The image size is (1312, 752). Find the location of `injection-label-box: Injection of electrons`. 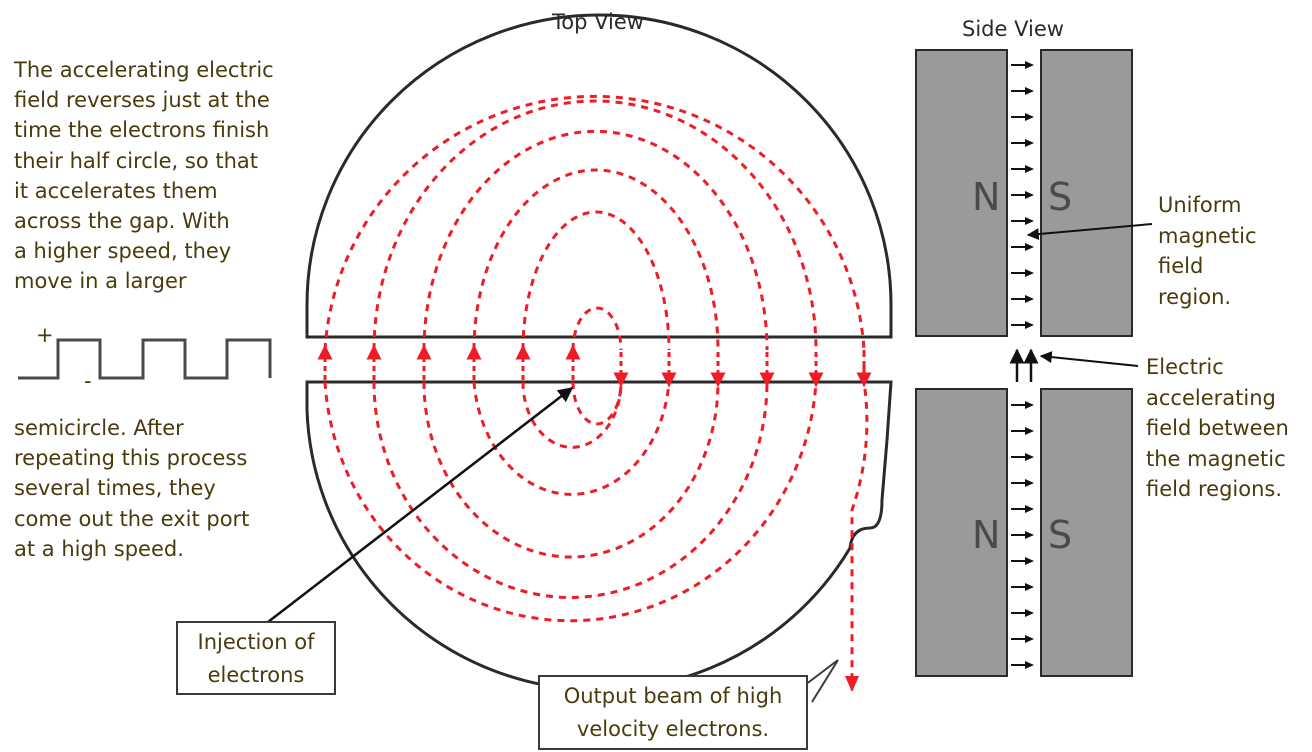

injection-label-box: Injection of electrons is located at coordinates (256, 658).